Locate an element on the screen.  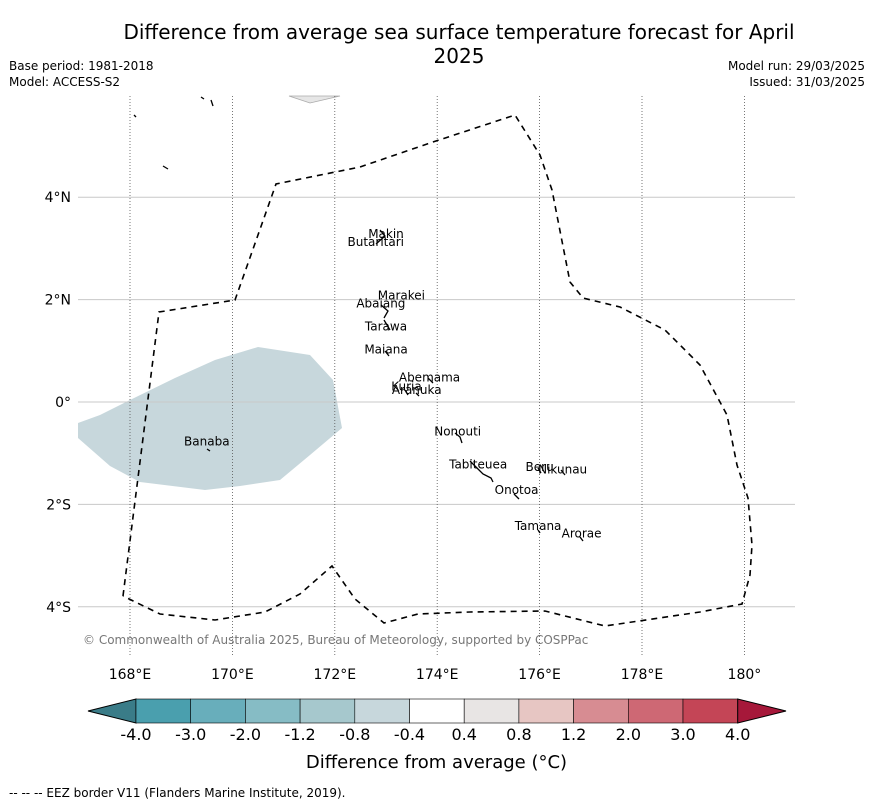
lon-tick-label: 176°E is located at coordinates (539, 675).